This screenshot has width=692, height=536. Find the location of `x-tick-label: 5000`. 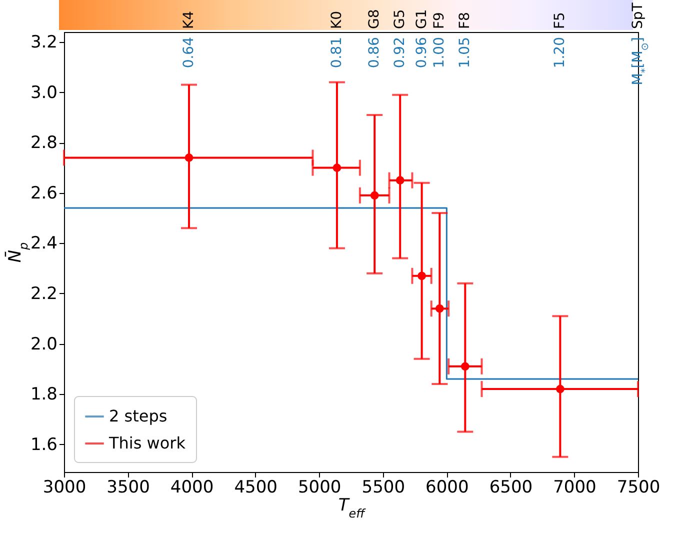

x-tick-label: 5000 is located at coordinates (320, 488).